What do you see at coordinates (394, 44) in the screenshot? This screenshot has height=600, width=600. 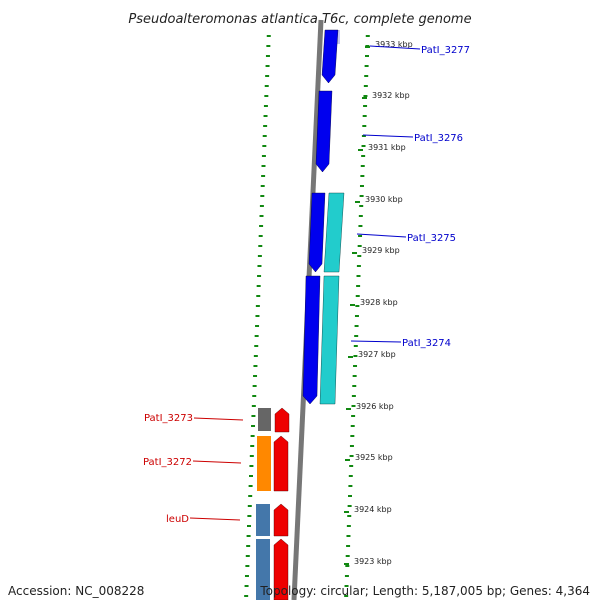 I see `tick-label: 3933 kbp` at bounding box center [394, 44].